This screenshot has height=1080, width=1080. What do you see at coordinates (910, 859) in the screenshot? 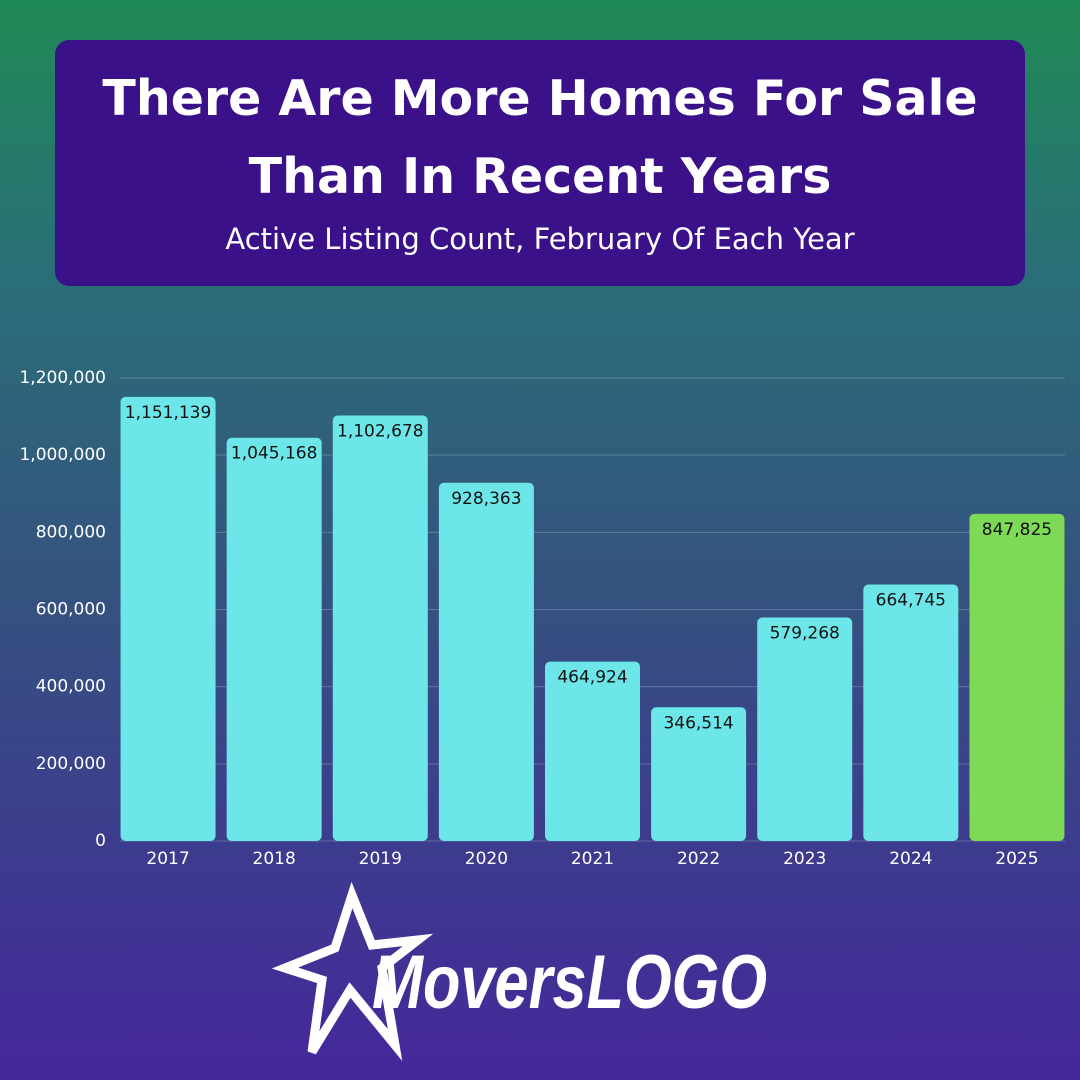
I see `x-tick-label: 2024` at bounding box center [910, 859].